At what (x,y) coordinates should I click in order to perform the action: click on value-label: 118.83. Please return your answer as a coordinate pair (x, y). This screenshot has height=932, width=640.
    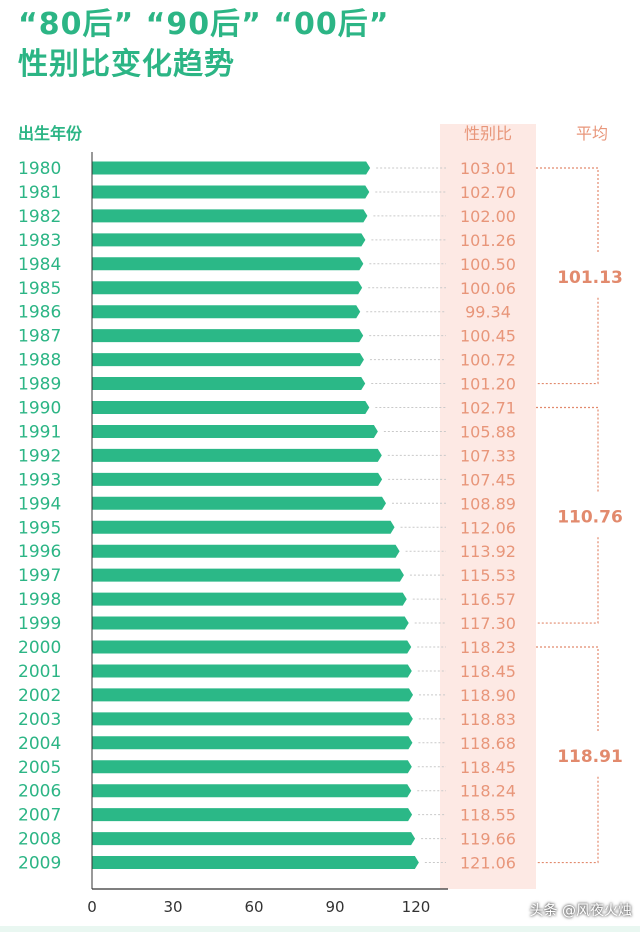
    Looking at the image, I should click on (488, 719).